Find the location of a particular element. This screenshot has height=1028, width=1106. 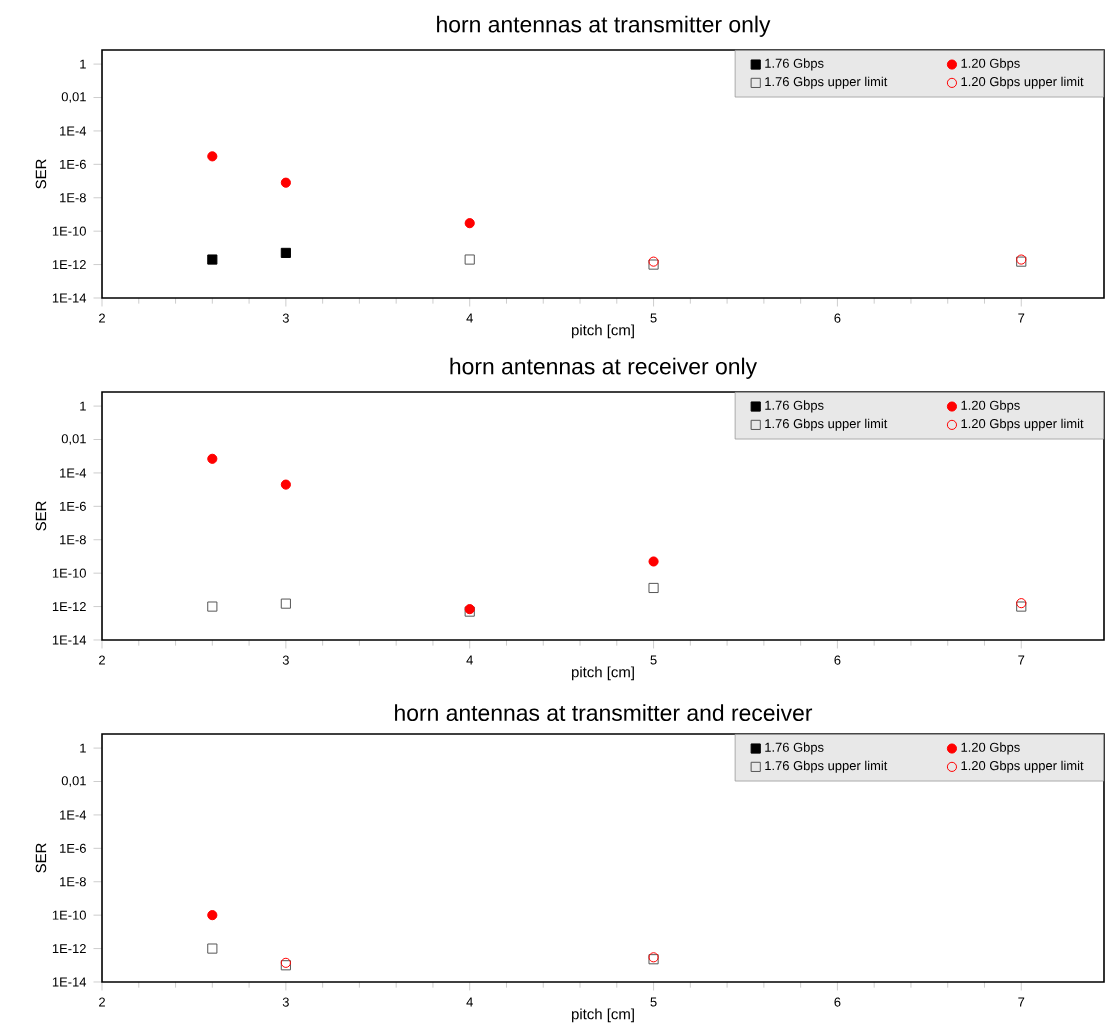

chart-title: horn antennas at transmitter only is located at coordinates (604, 26).